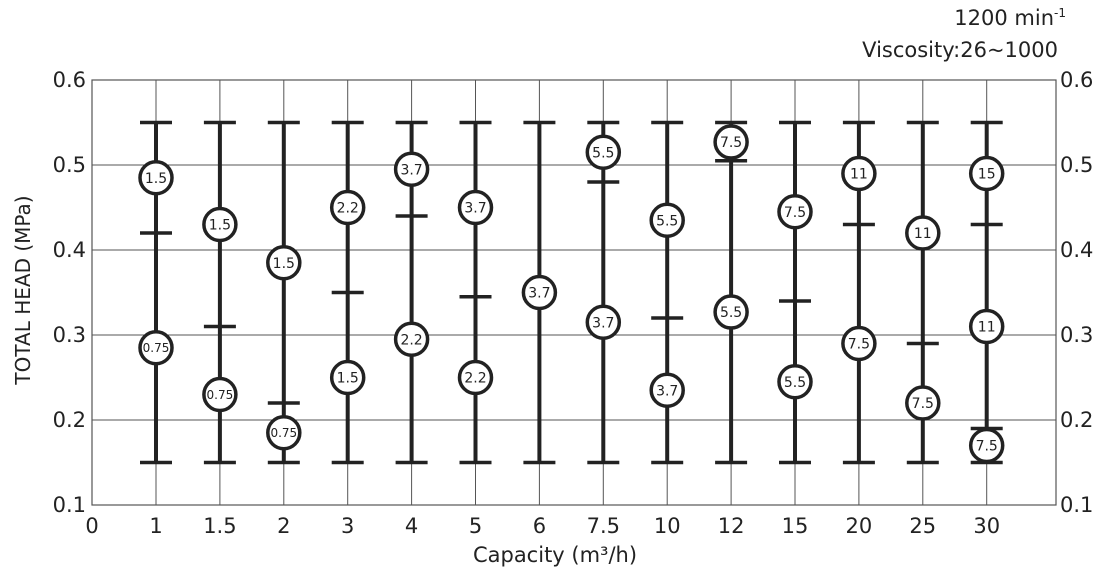  What do you see at coordinates (220, 292) in the screenshot?
I see `range-bar-1.5: 1.5 0.75` at bounding box center [220, 292].